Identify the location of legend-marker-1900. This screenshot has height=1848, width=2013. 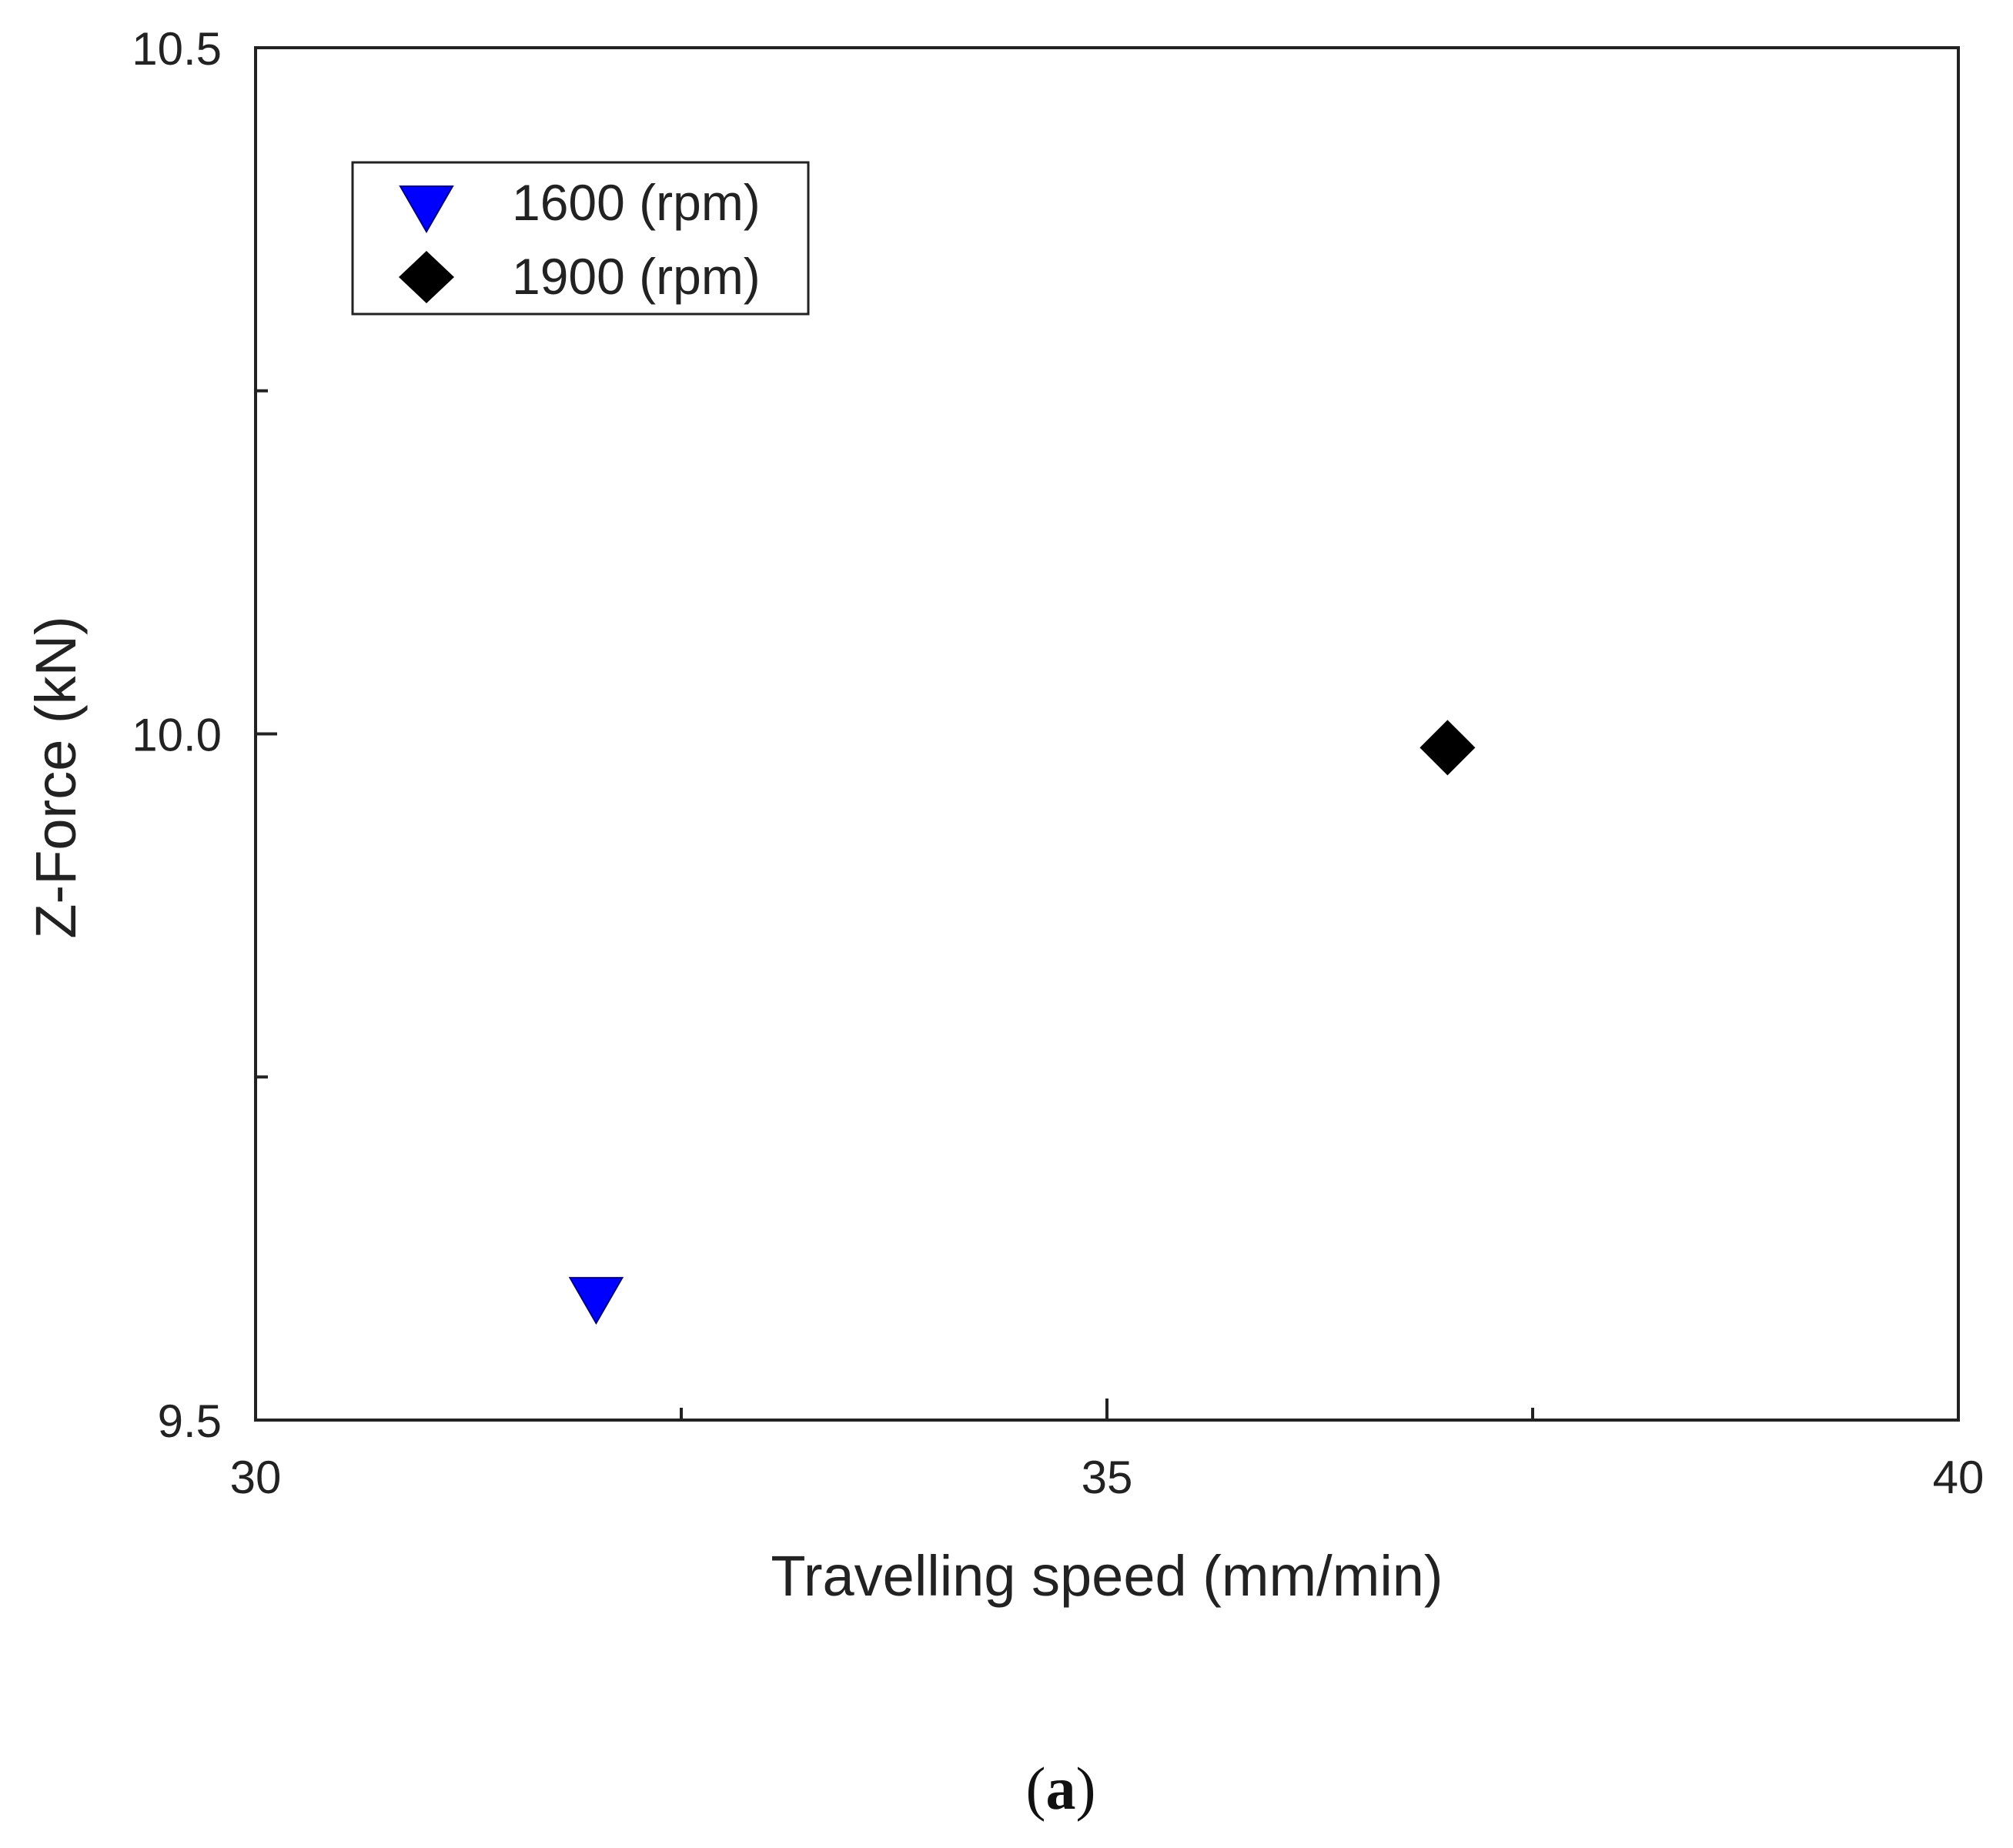
(426, 277).